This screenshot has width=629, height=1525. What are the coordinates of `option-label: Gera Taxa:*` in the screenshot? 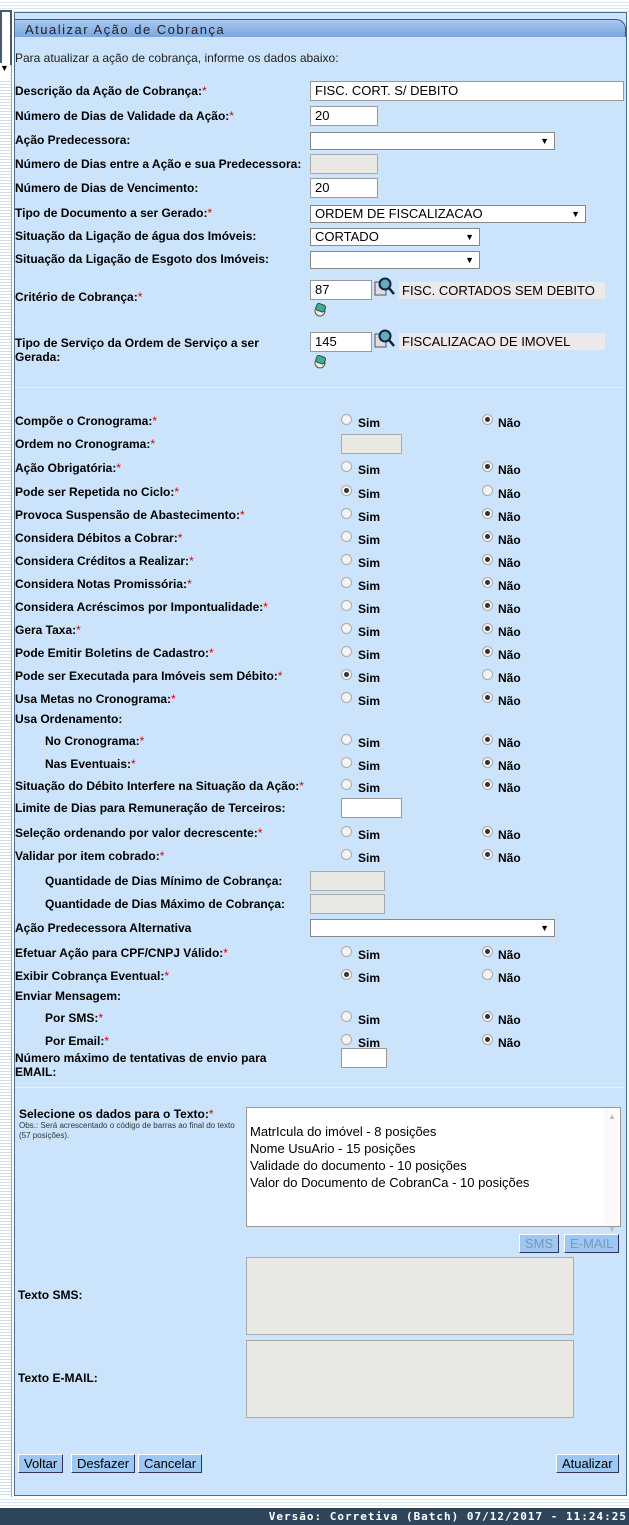 It's located at (48, 630).